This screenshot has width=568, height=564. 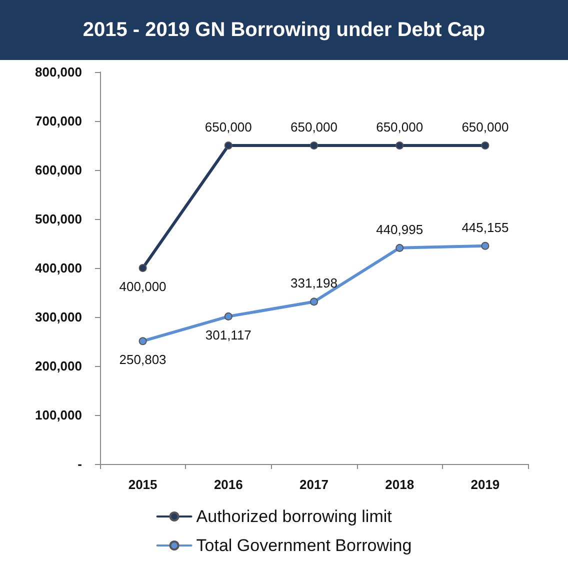 What do you see at coordinates (142, 286) in the screenshot?
I see `data-label: 400,000` at bounding box center [142, 286].